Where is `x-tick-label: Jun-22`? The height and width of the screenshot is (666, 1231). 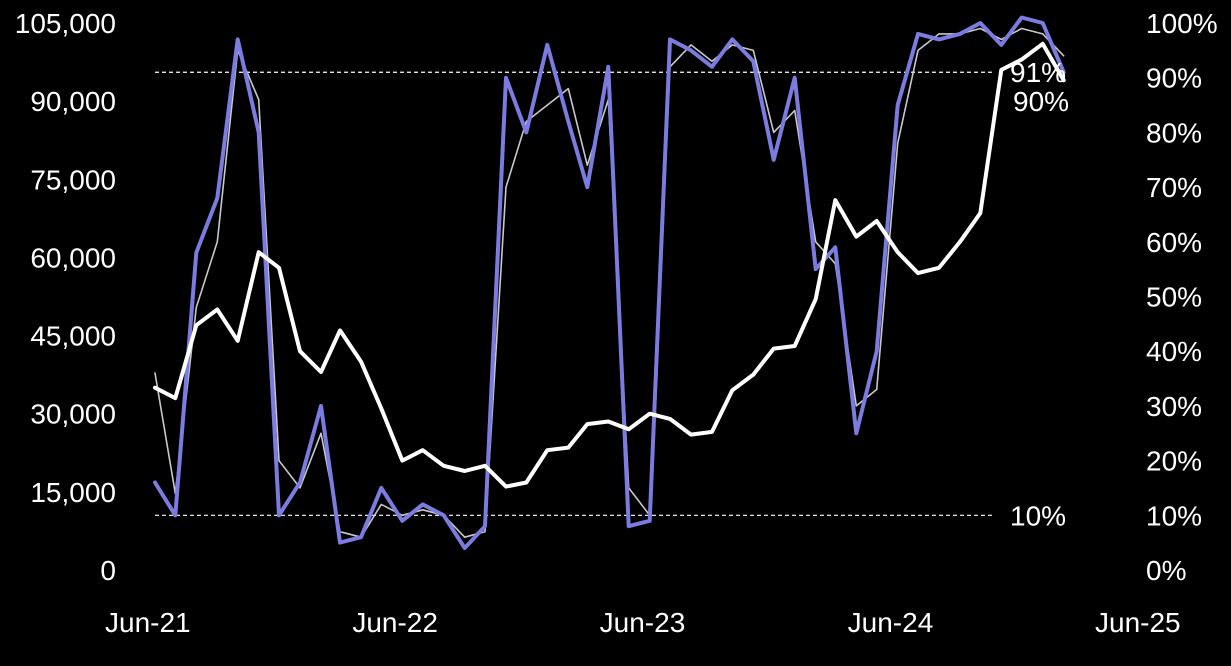
x-tick-label: Jun-22 is located at coordinates (395, 622).